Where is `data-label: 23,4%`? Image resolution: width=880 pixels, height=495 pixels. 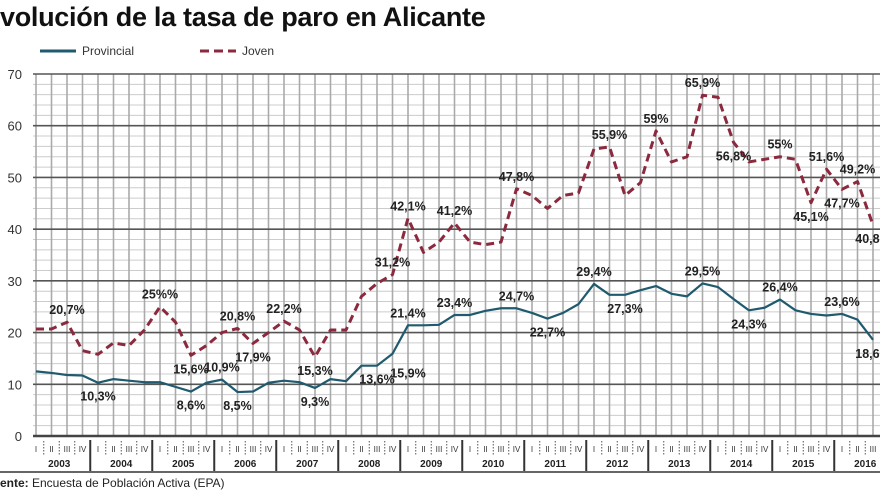 data-label: 23,4% is located at coordinates (454, 303).